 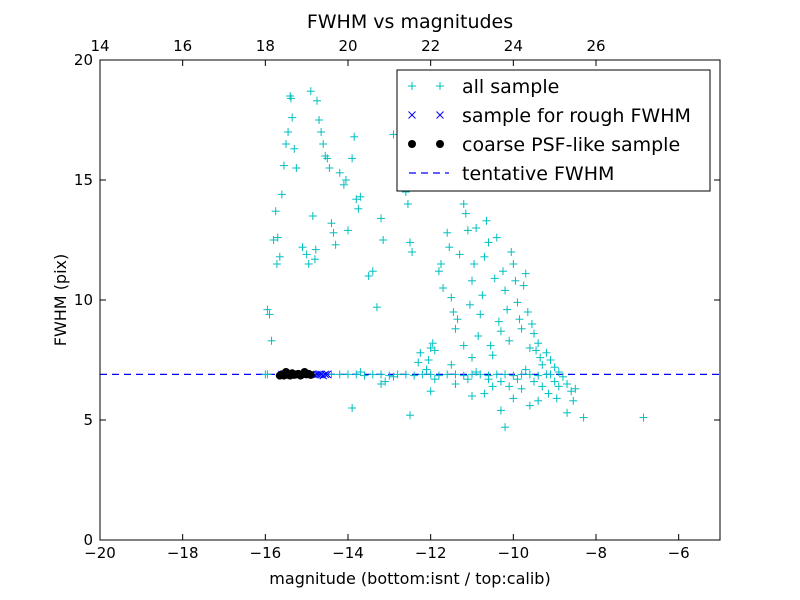 What do you see at coordinates (83, 60) in the screenshot?
I see `y-tick-label: 20` at bounding box center [83, 60].